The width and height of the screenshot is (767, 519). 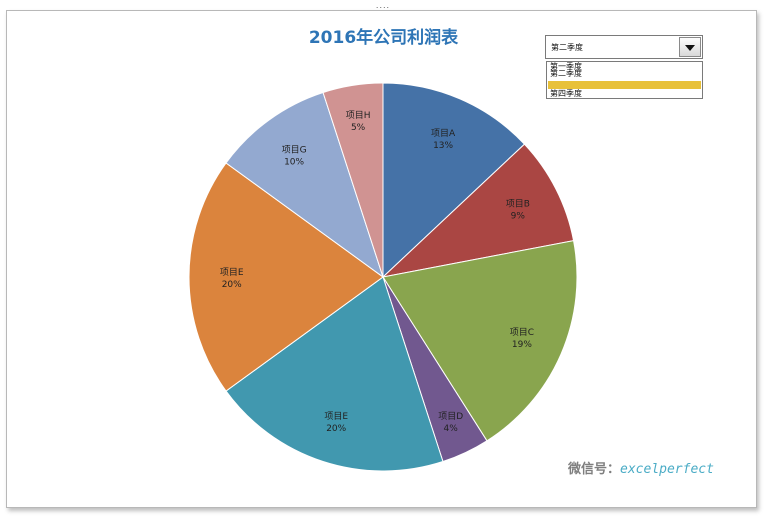 I want to click on quarter-select-value: 第二季度, so click(x=567, y=47).